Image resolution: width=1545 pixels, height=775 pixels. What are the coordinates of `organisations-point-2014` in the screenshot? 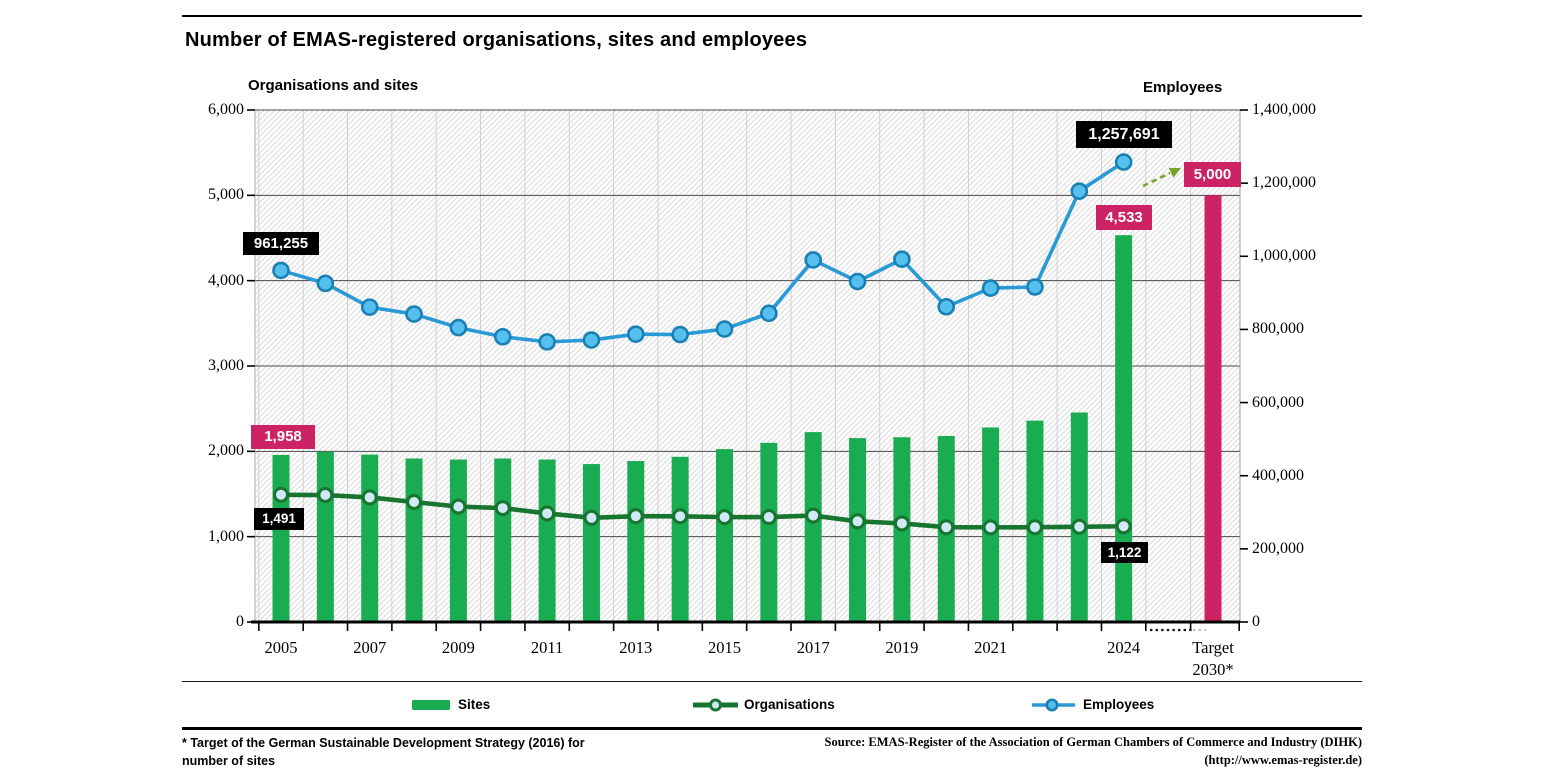 It's located at (680, 516).